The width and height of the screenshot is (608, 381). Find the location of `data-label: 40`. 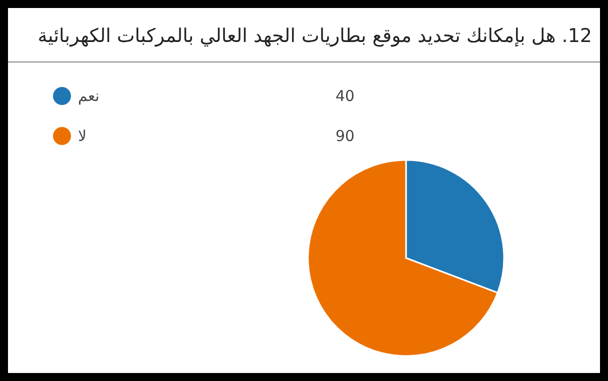

data-label: 40 is located at coordinates (345, 96).